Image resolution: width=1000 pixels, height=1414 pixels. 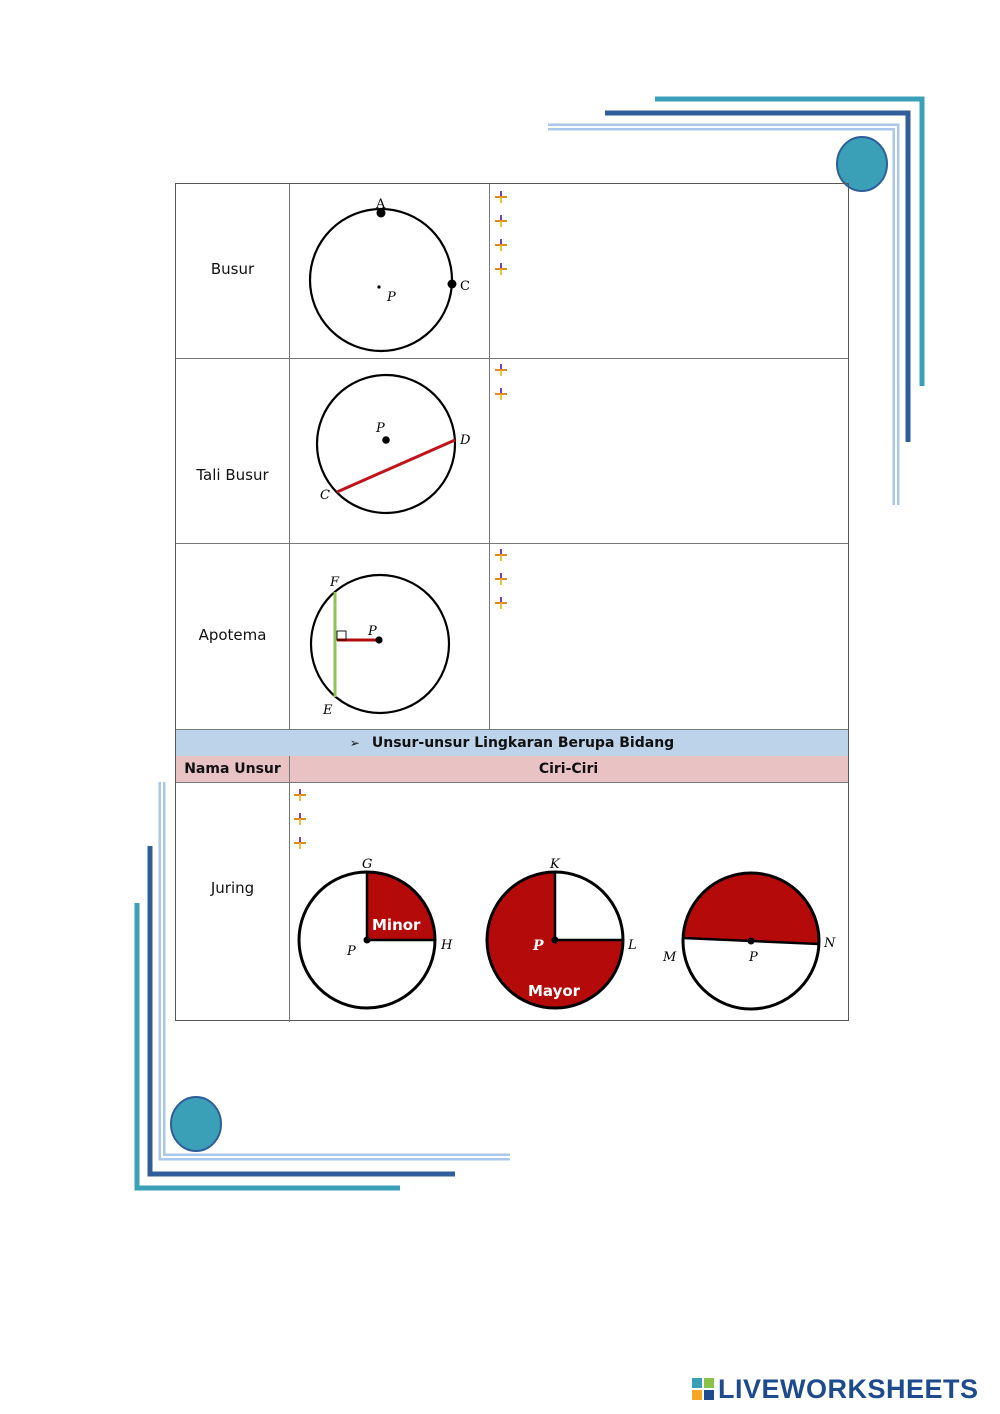 What do you see at coordinates (380, 204) in the screenshot?
I see `point-label: A` at bounding box center [380, 204].